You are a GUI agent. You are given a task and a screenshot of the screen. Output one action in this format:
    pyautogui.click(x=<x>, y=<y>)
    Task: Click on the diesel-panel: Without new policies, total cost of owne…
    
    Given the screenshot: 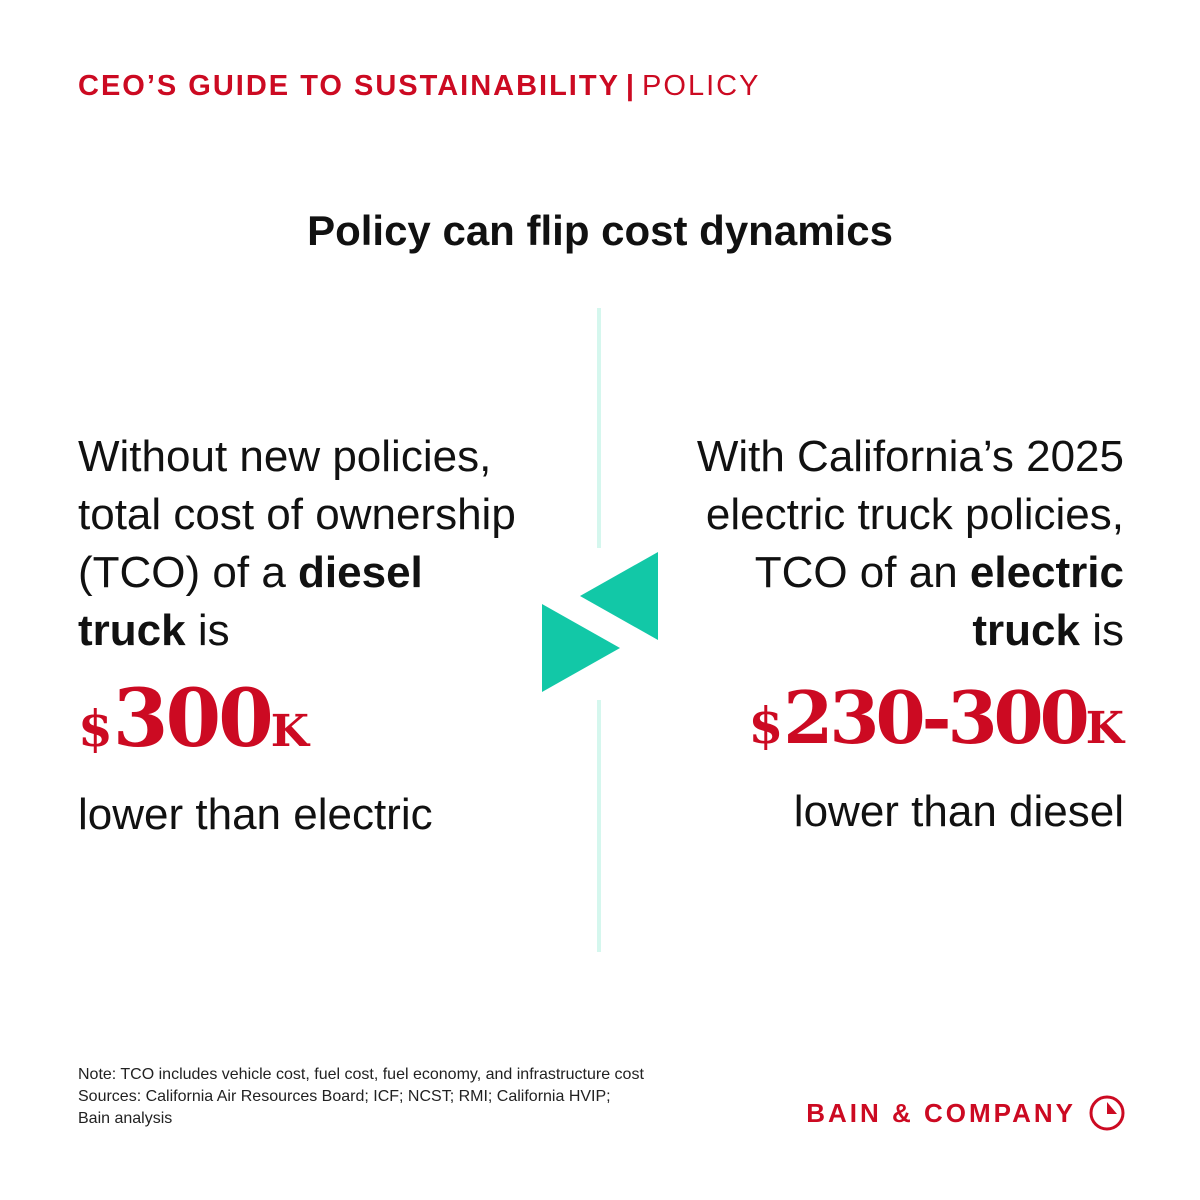 What is the action you would take?
    pyautogui.click(x=298, y=636)
    